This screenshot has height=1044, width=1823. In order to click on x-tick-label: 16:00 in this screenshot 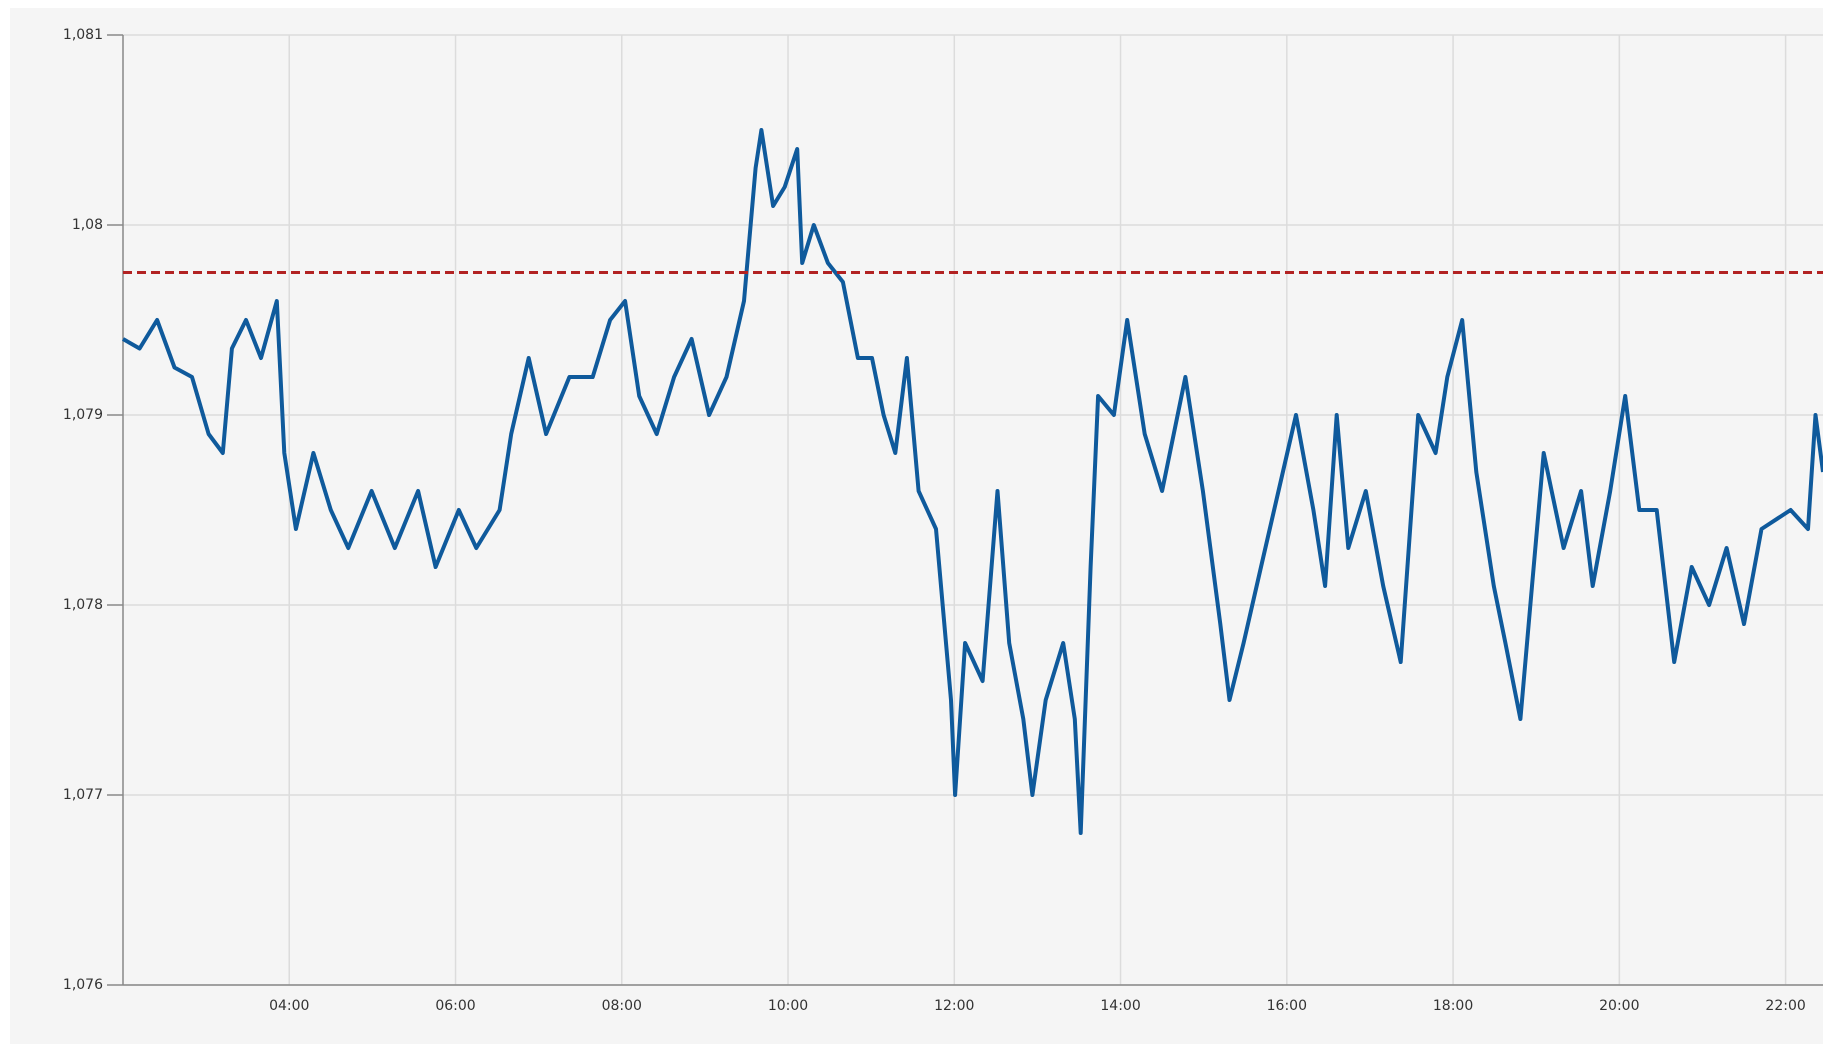, I will do `click(1287, 1006)`.